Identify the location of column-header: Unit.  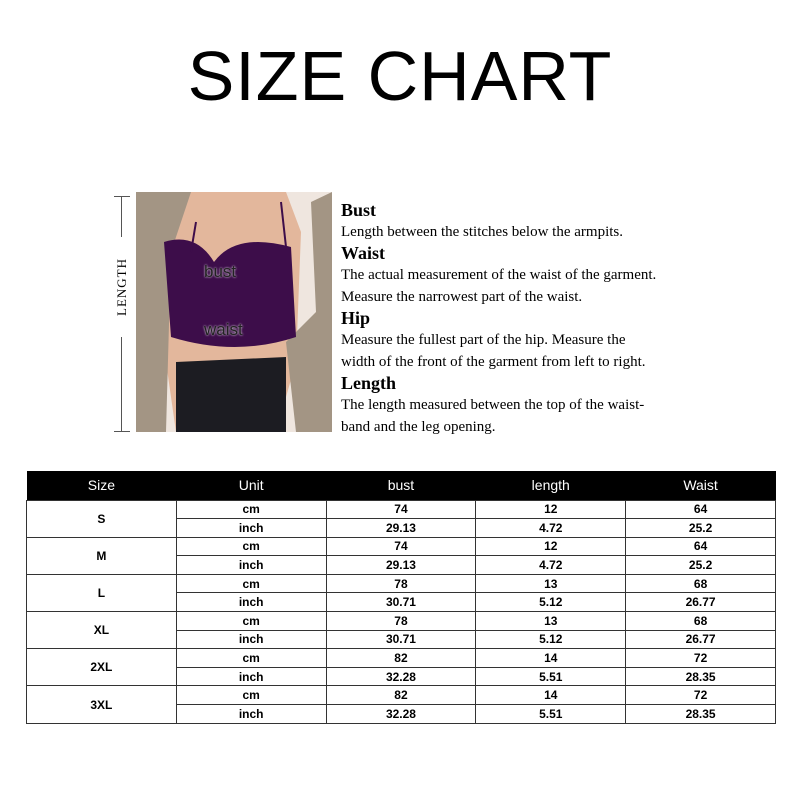
(251, 485).